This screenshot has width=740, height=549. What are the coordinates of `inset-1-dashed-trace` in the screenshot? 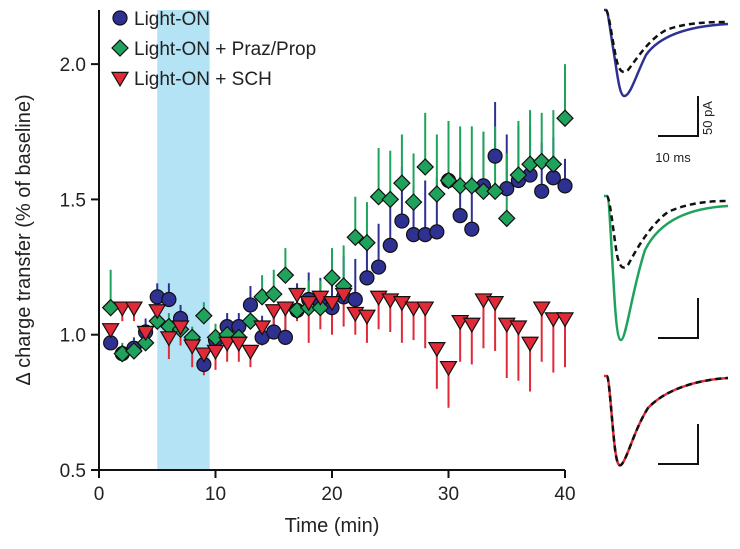 It's located at (666, 41).